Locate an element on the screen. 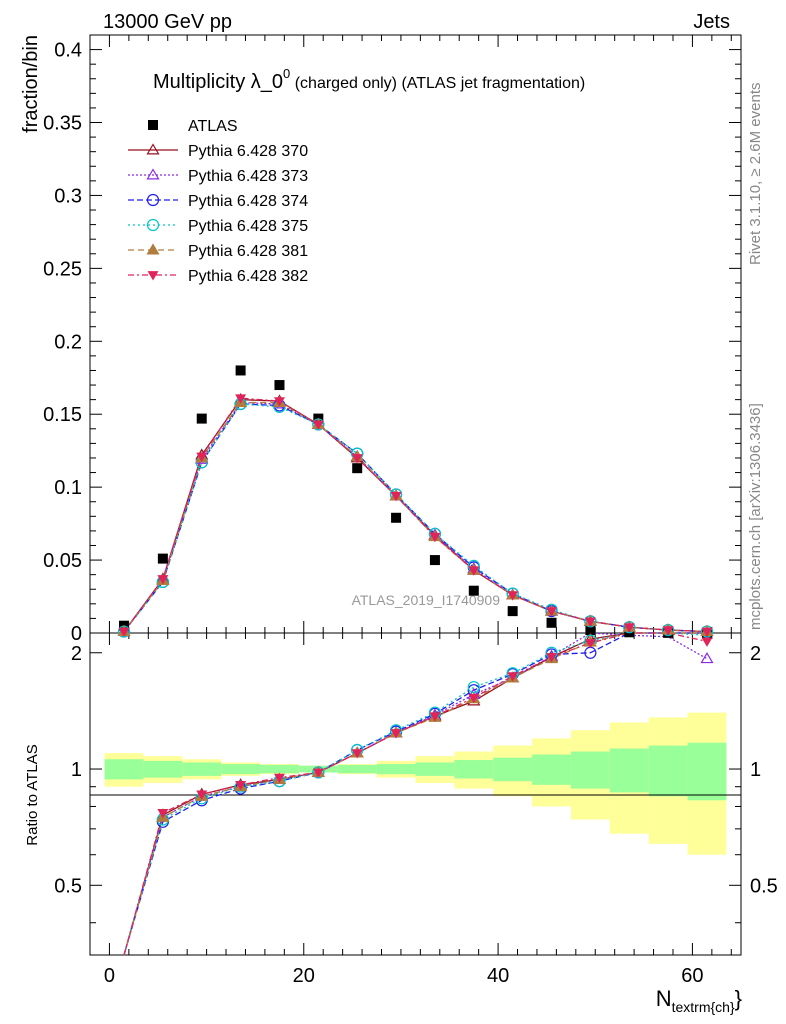 The height and width of the screenshot is (1024, 786). analysis-watermark: ATLAS_2019_I1740909 is located at coordinates (426, 600).